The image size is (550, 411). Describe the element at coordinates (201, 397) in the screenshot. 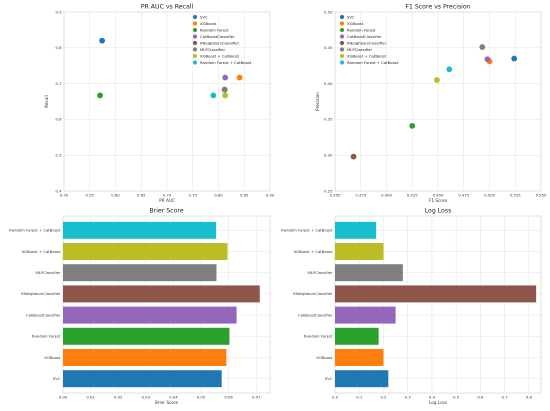

I see `x-tick-label: 0.05` at that location.